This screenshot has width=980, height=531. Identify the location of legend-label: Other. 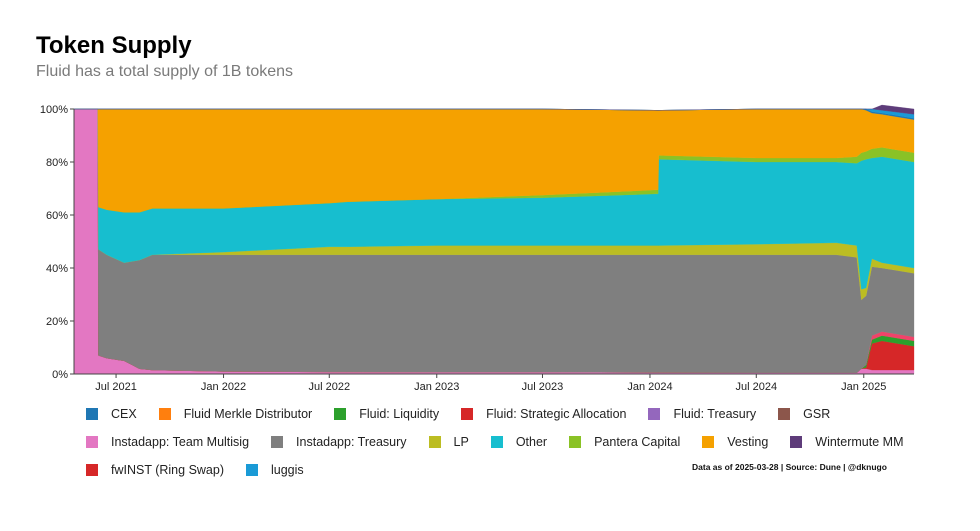
(531, 442).